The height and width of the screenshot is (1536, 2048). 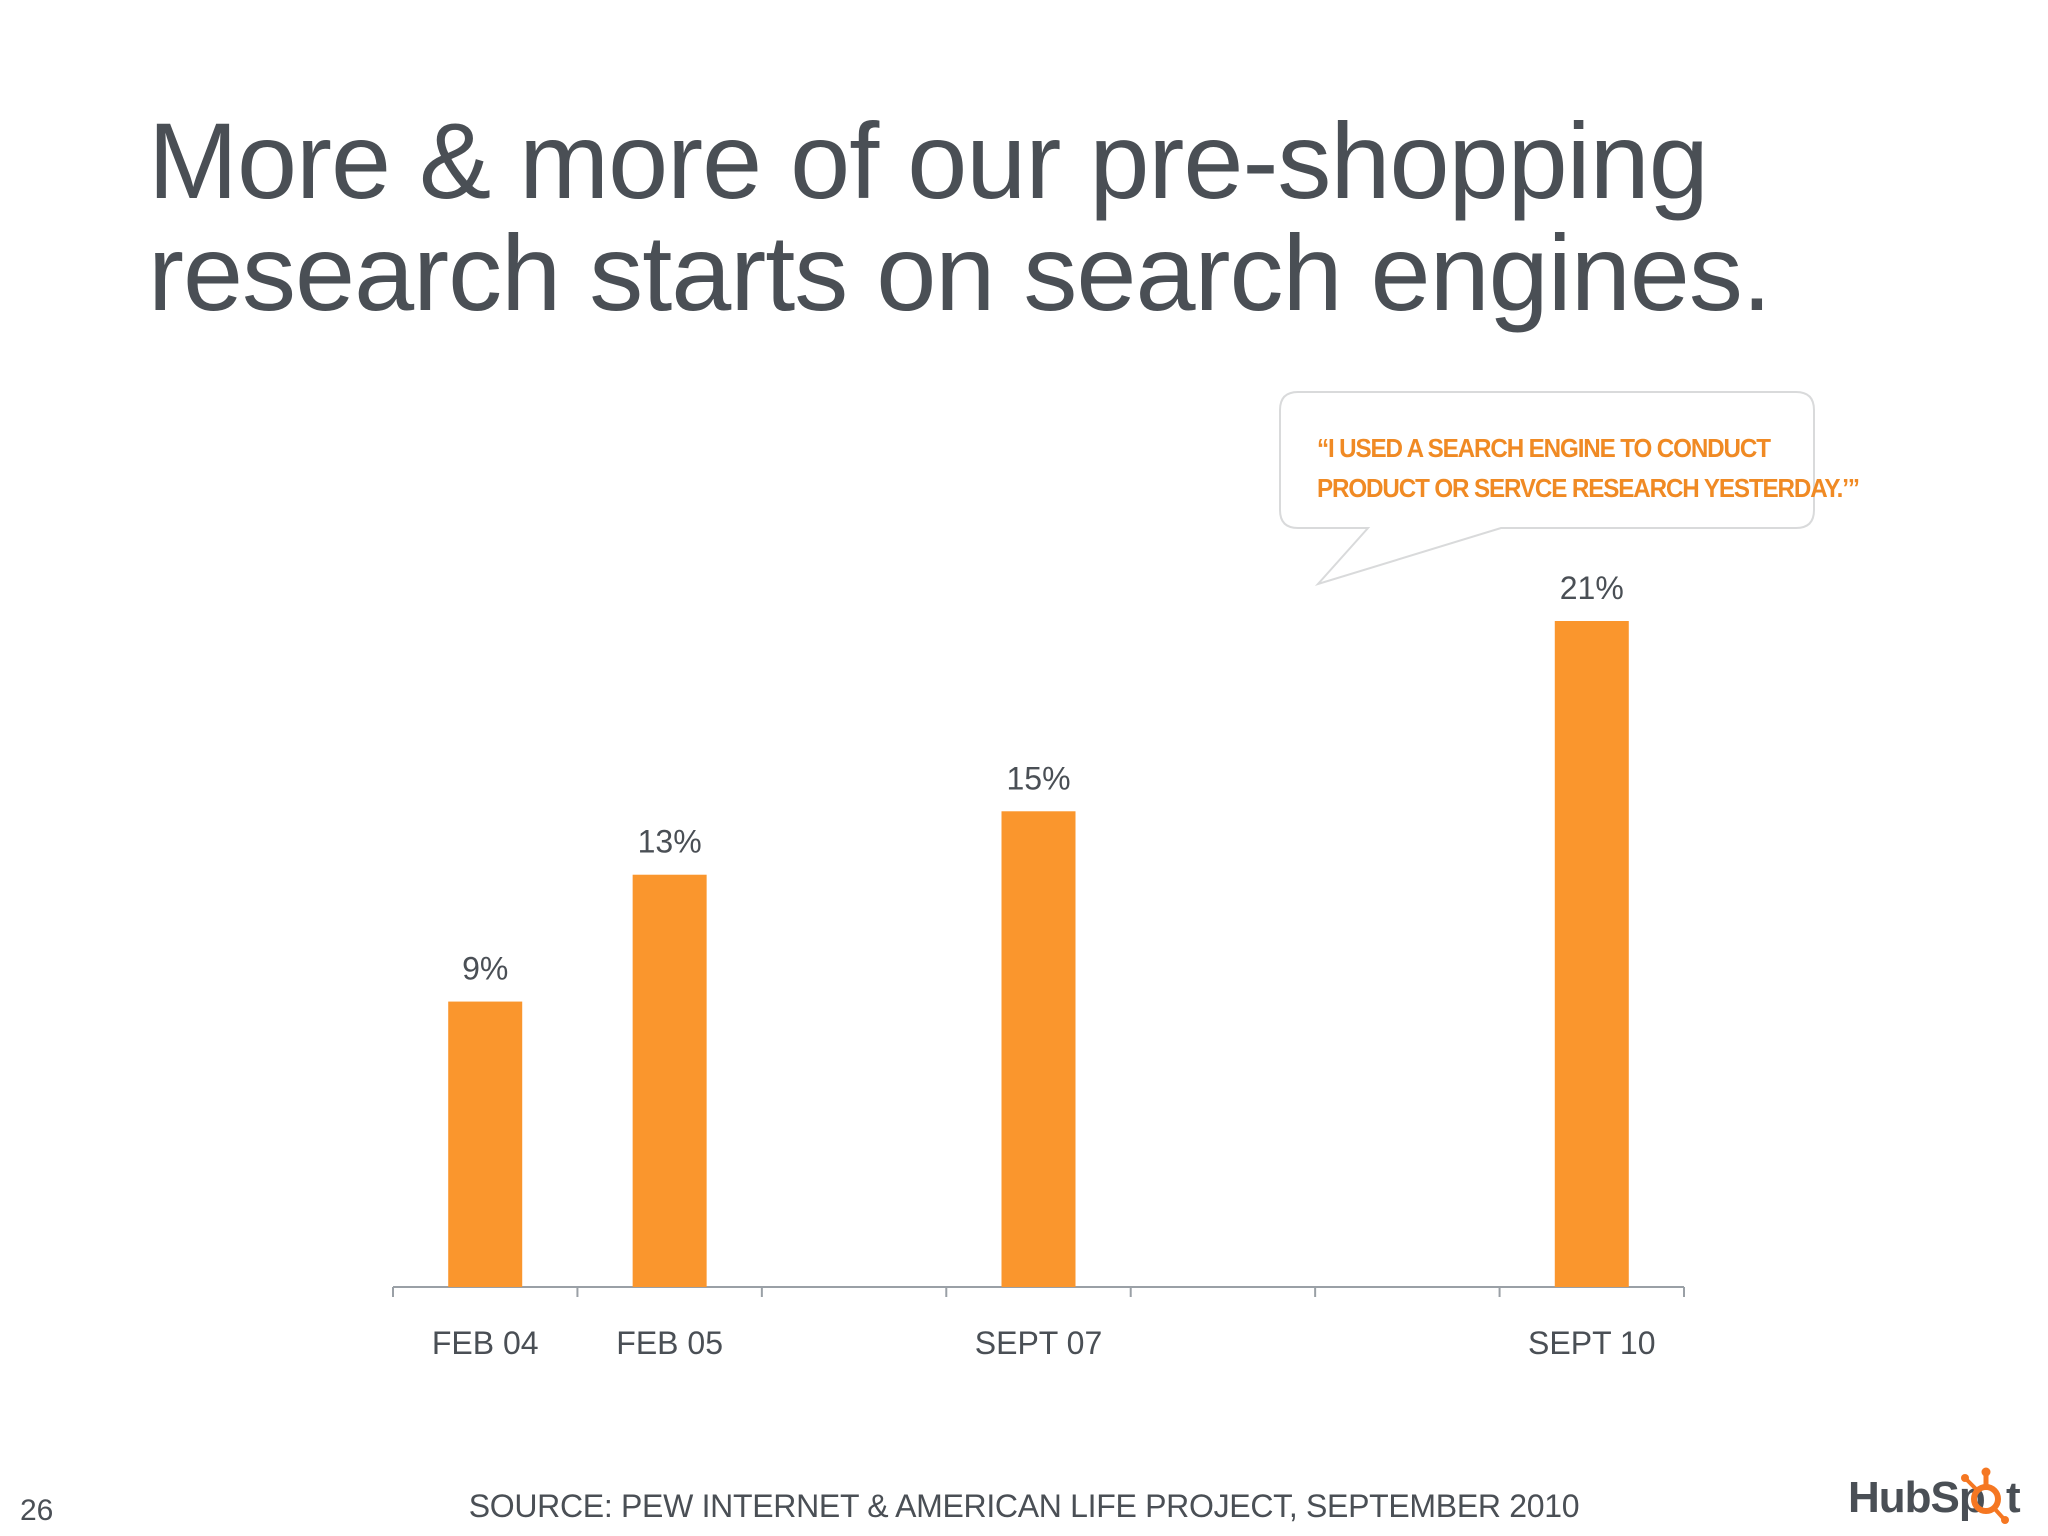 I want to click on hubspot-logo: HubSp t, so click(x=1934, y=1495).